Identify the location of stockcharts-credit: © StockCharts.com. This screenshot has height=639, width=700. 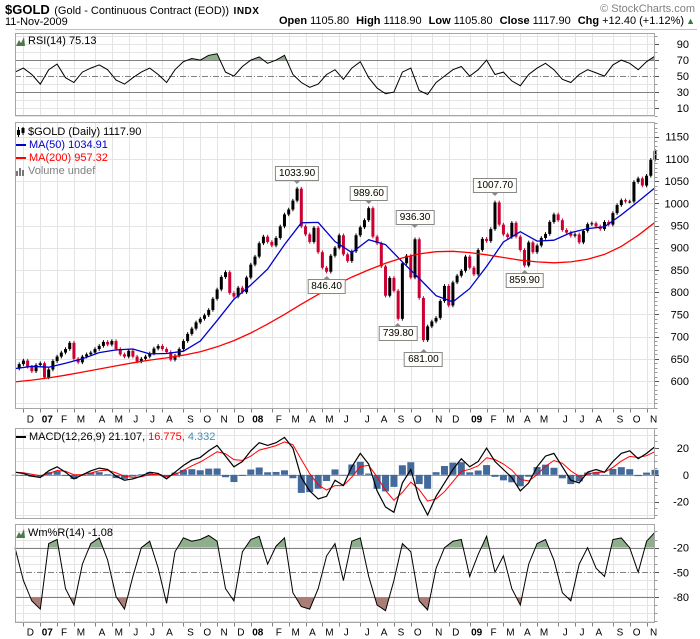
(647, 9).